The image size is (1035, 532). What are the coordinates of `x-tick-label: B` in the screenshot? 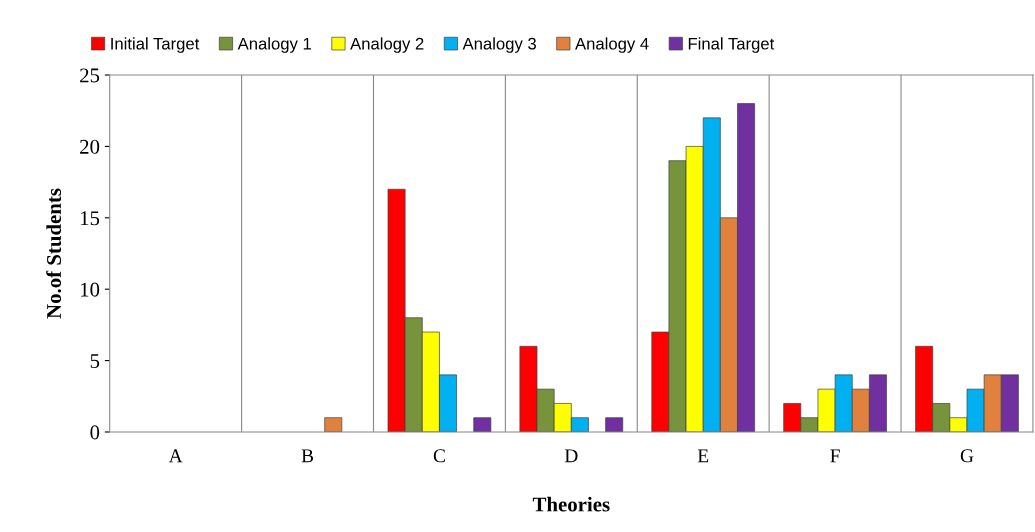 It's located at (307, 456).